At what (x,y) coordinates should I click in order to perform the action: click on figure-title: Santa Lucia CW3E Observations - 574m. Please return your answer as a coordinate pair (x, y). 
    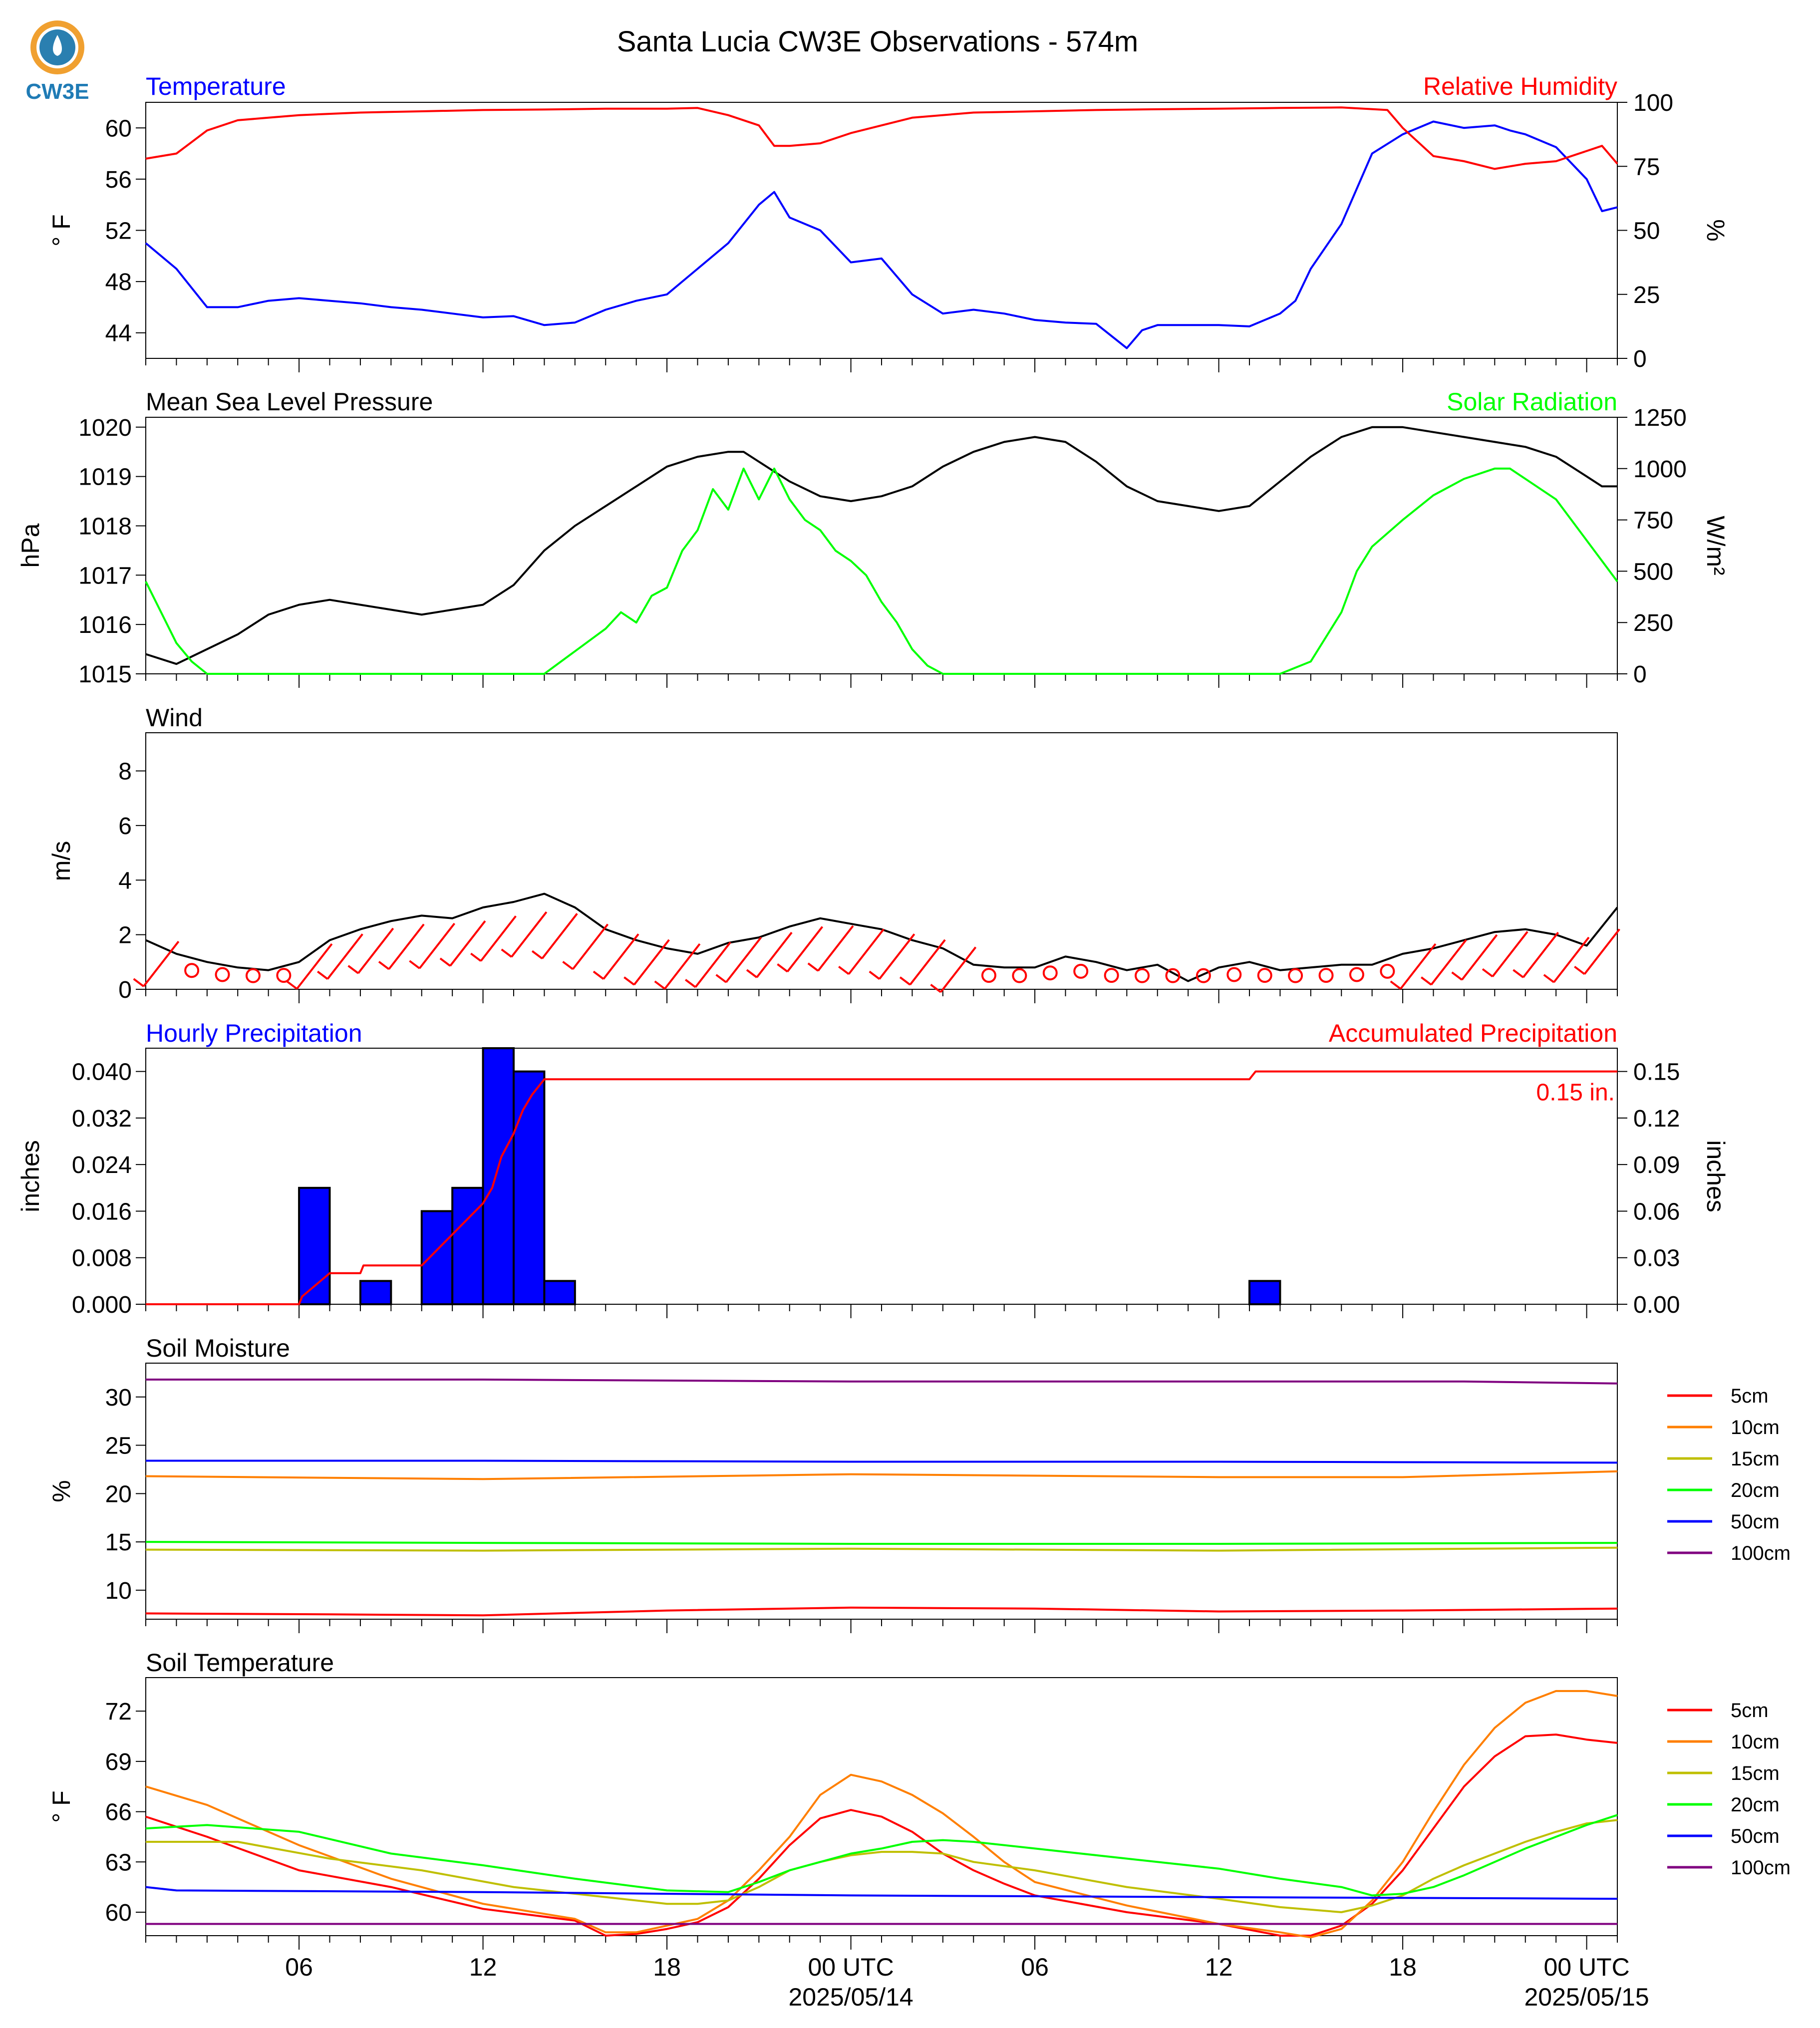
    Looking at the image, I should click on (877, 41).